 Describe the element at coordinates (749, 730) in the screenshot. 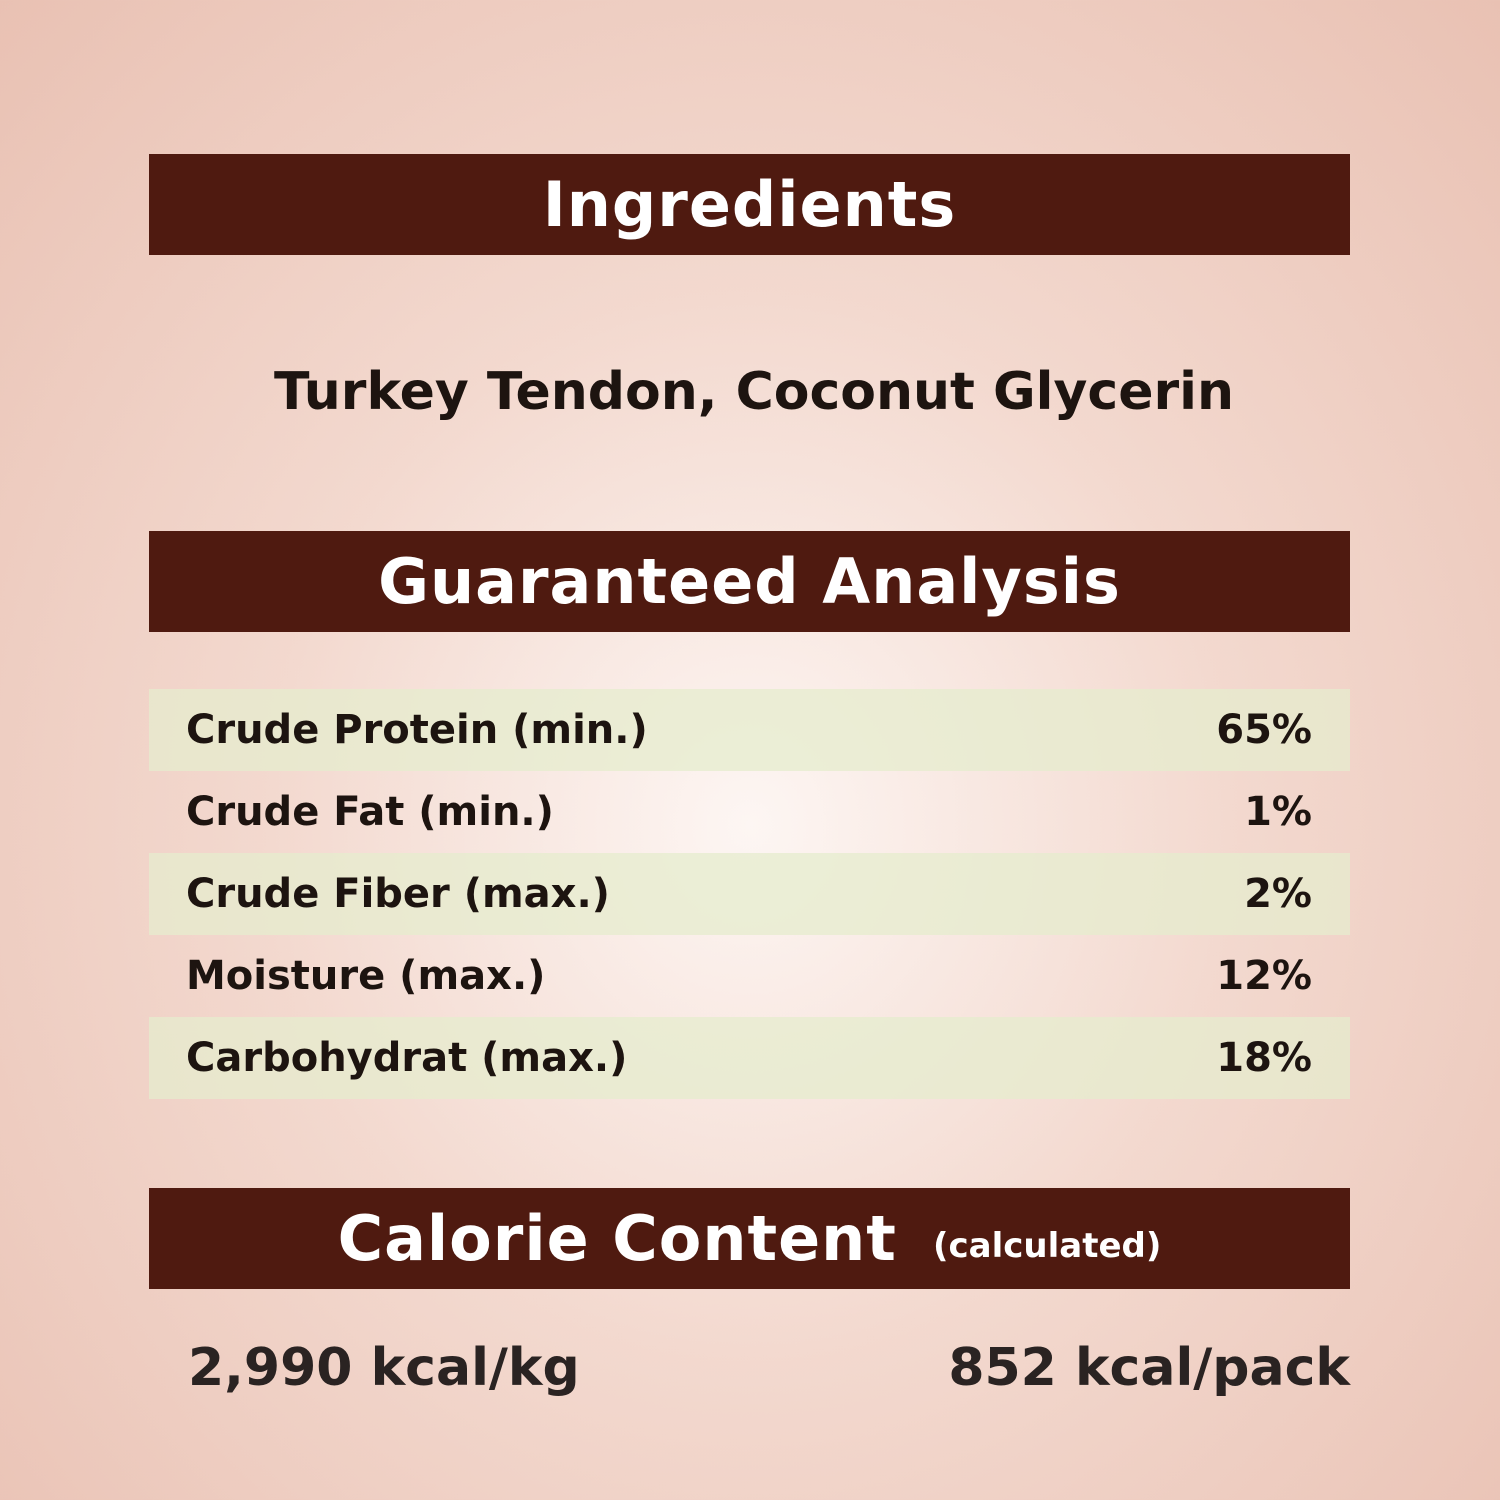

I see `analysis-row: Crude Protein (min.) 65%` at that location.